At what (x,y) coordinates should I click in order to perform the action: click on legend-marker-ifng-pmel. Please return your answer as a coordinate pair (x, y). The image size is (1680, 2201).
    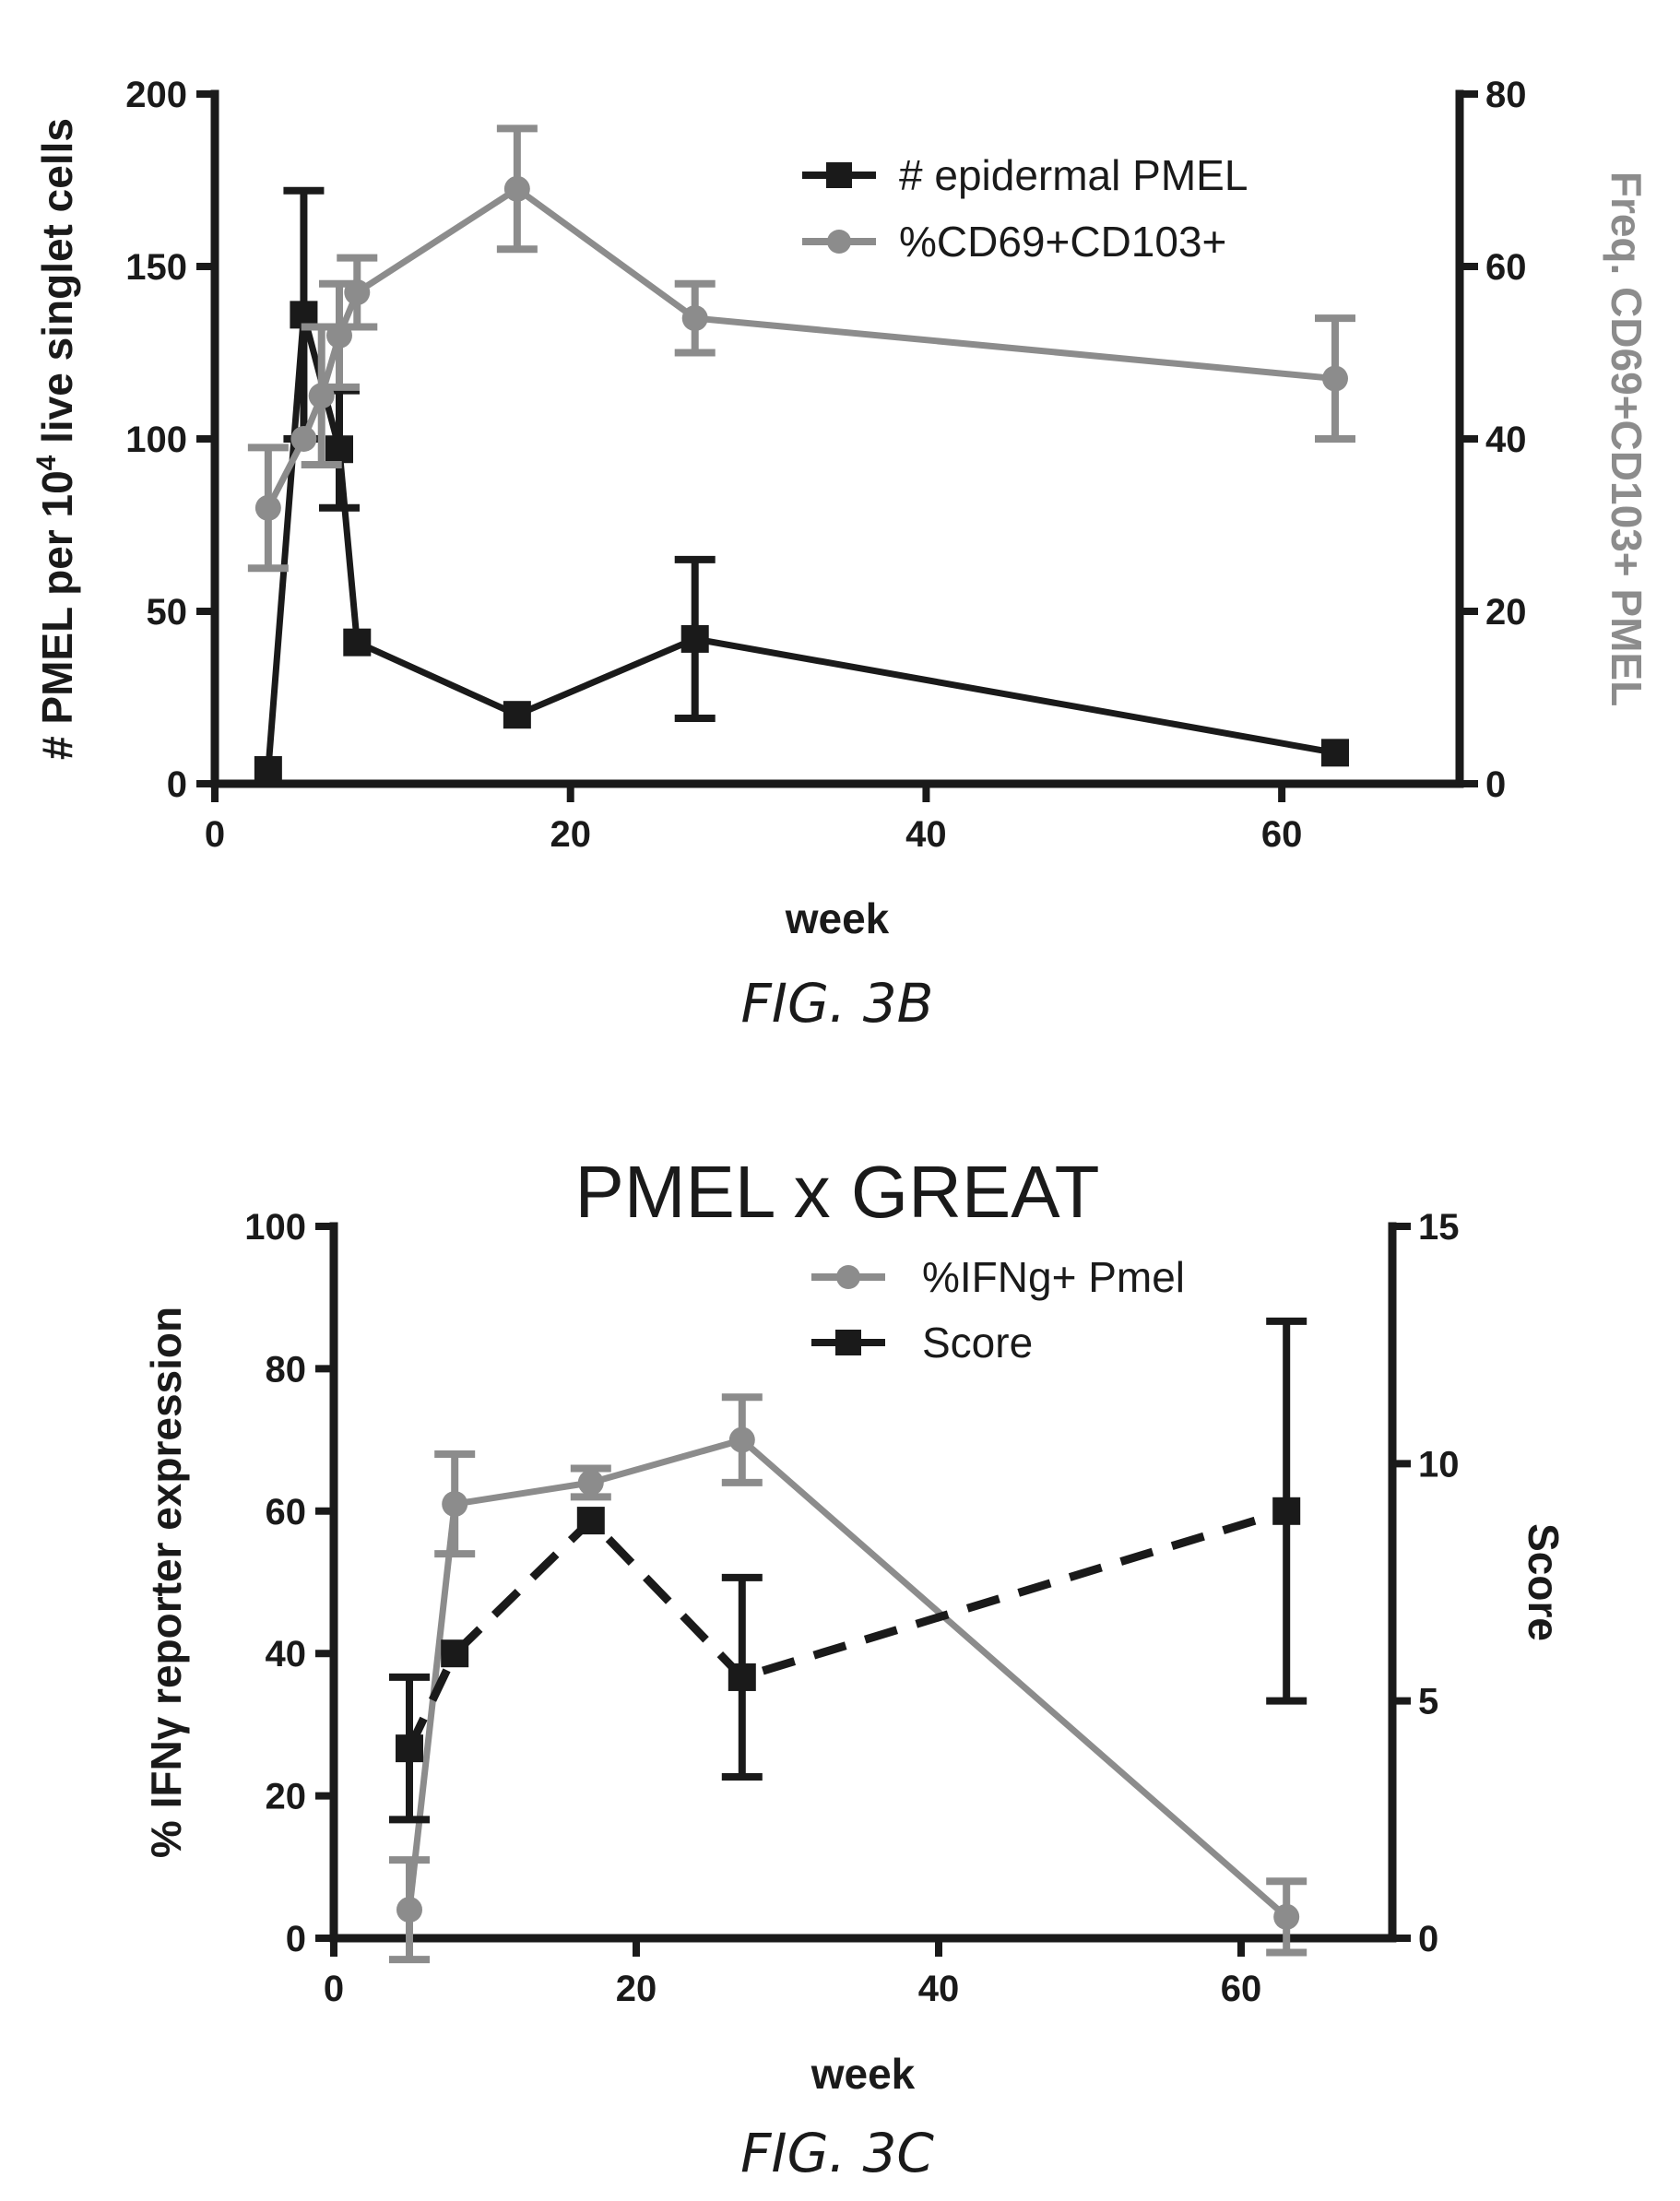
    Looking at the image, I should click on (848, 1277).